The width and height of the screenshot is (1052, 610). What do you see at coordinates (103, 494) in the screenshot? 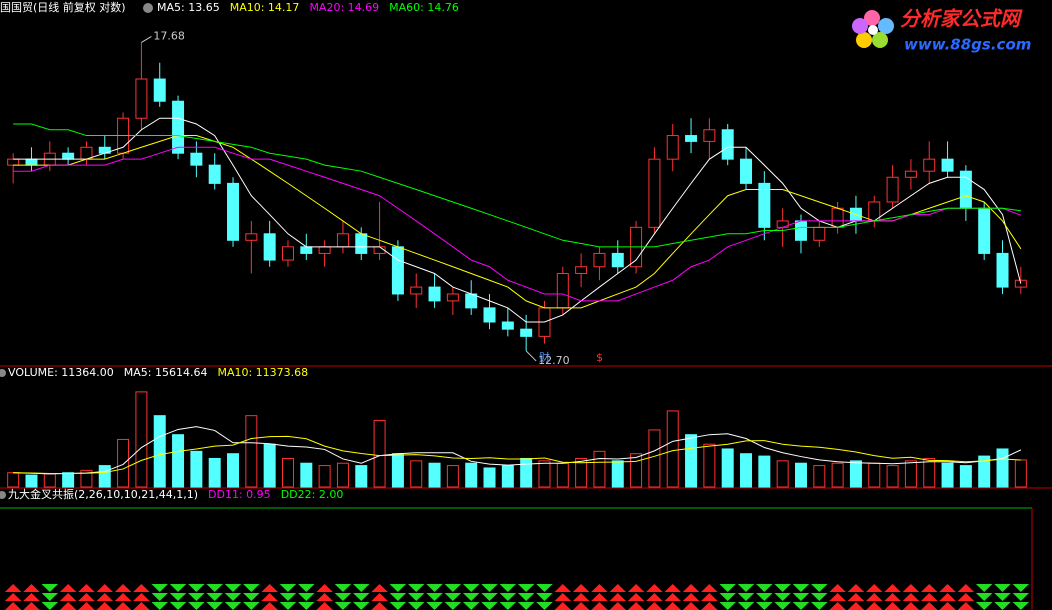
I see `indicator-title: 九大金叉共振(2,26,10,10,21,44,1,1)` at bounding box center [103, 494].